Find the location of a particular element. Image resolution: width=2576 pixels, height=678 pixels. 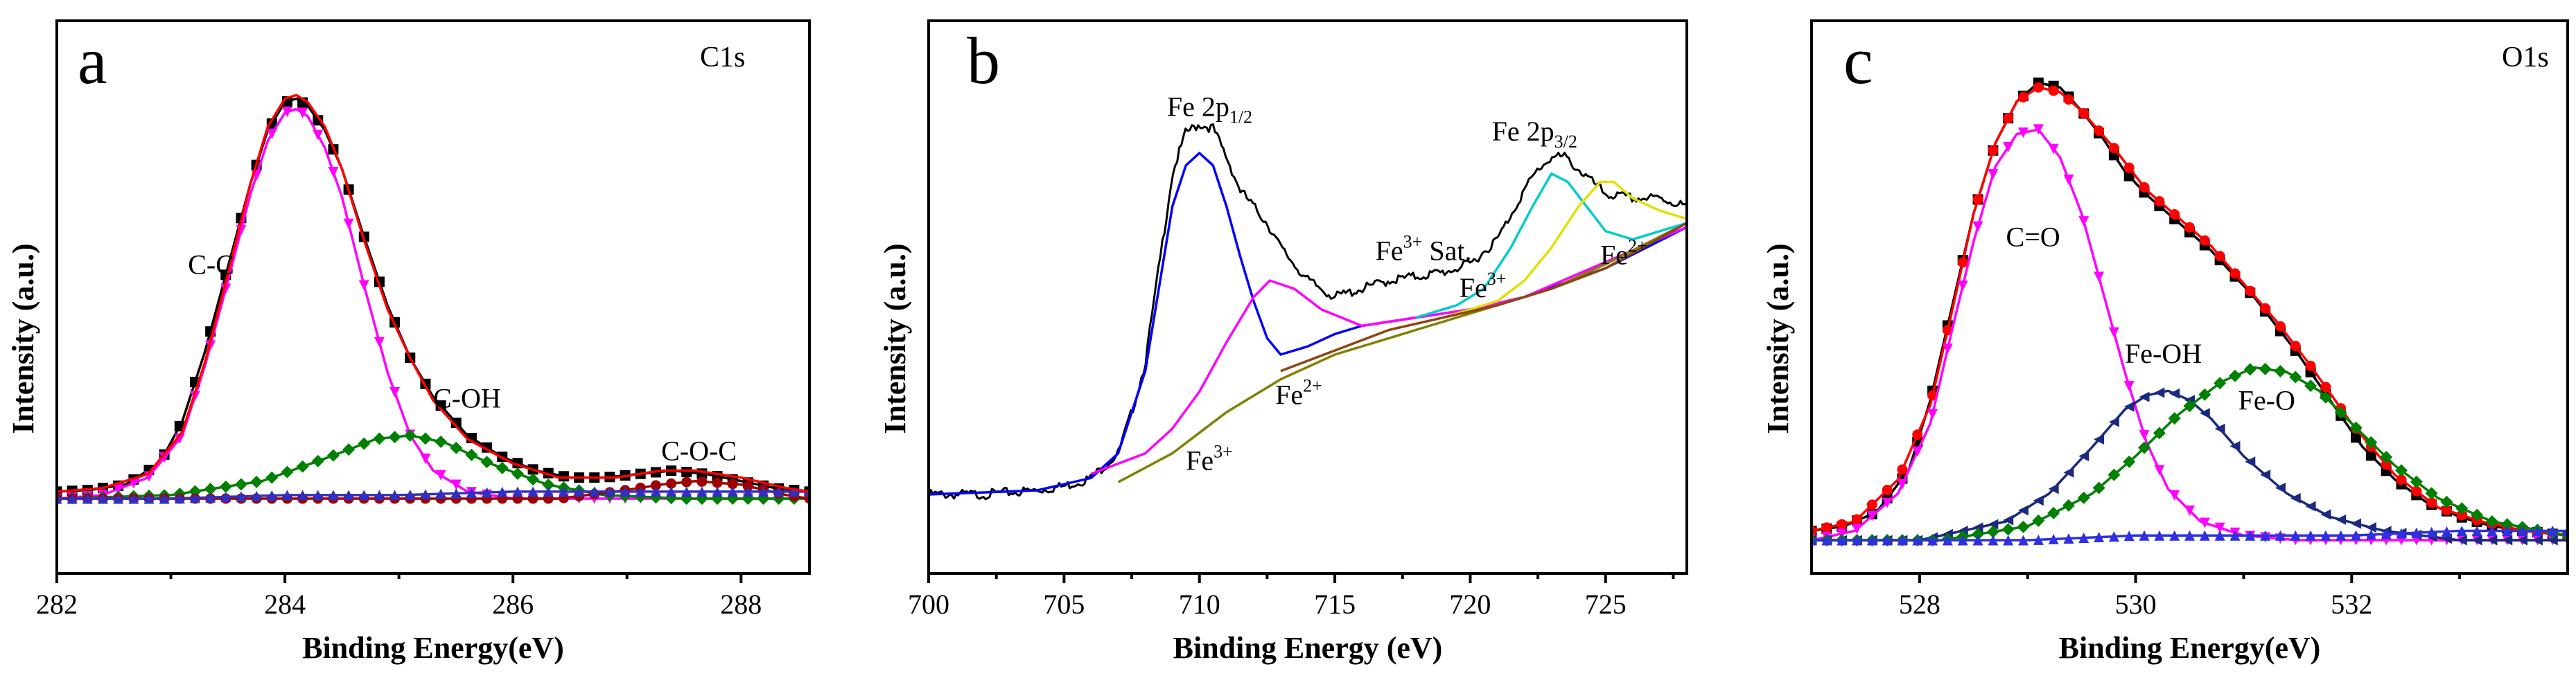

x-axis-title: Binding Energy(eV) is located at coordinates (2190, 648).